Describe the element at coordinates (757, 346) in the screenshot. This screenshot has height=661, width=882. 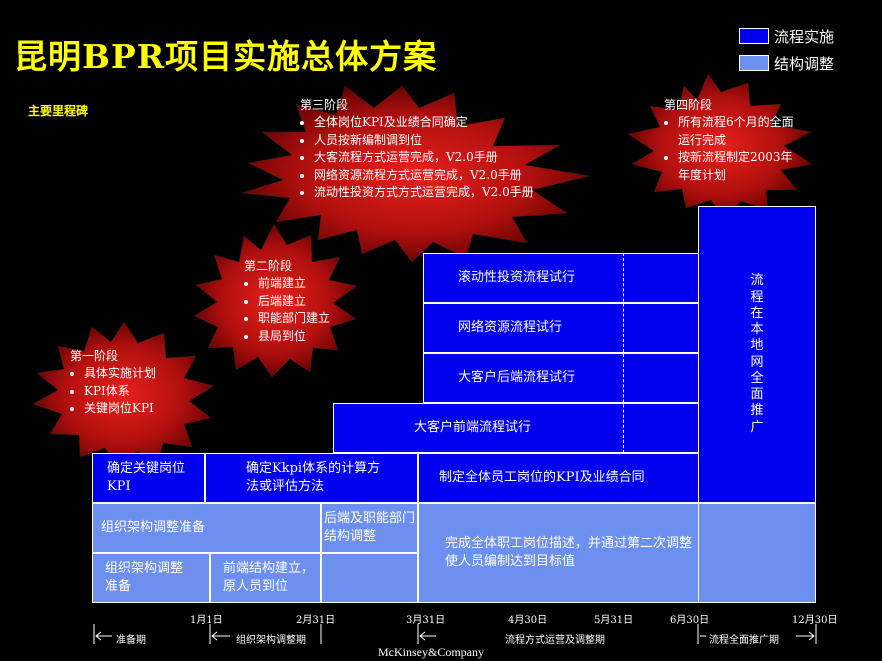
I see `rollout-char: 地` at that location.